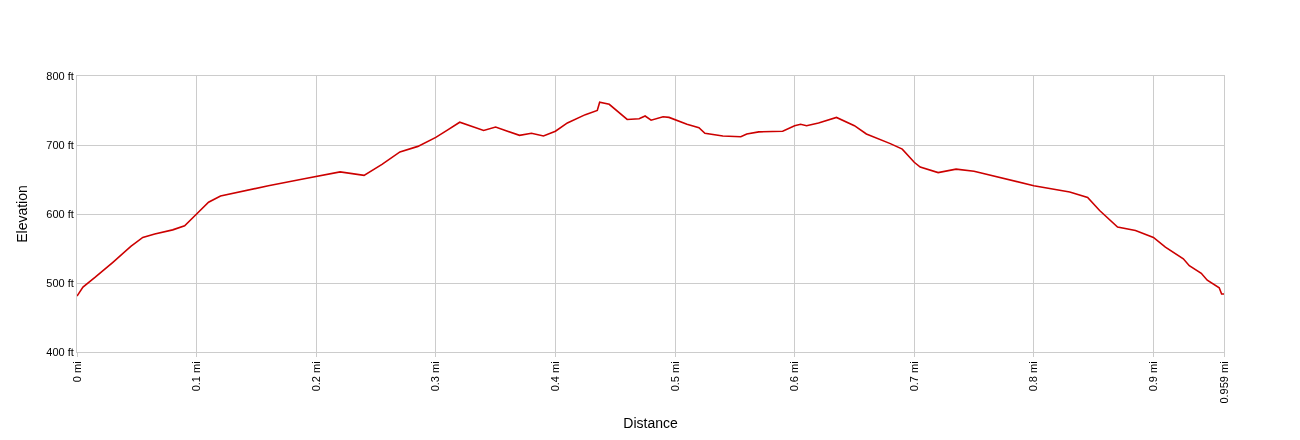 This screenshot has height=440, width=1300. Describe the element at coordinates (794, 376) in the screenshot. I see `x-tick-label: 0.6 mi` at that location.